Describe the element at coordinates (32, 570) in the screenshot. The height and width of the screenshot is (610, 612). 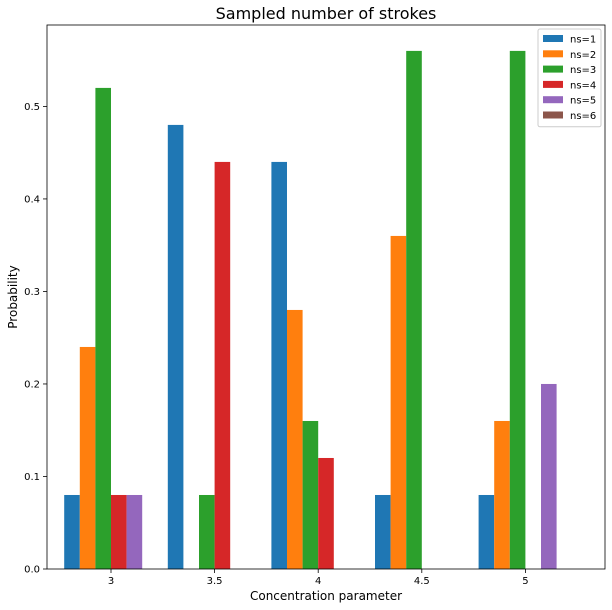
I see `y-tick-label: 0.0` at that location.